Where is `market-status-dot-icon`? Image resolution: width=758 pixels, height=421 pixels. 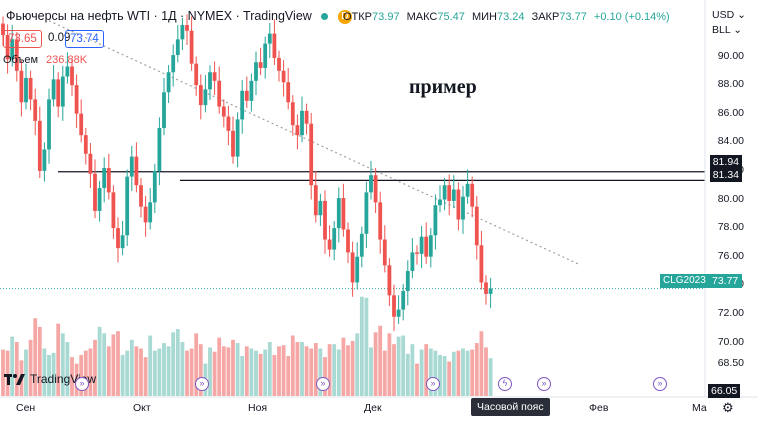 market-status-dot-icon is located at coordinates (325, 16).